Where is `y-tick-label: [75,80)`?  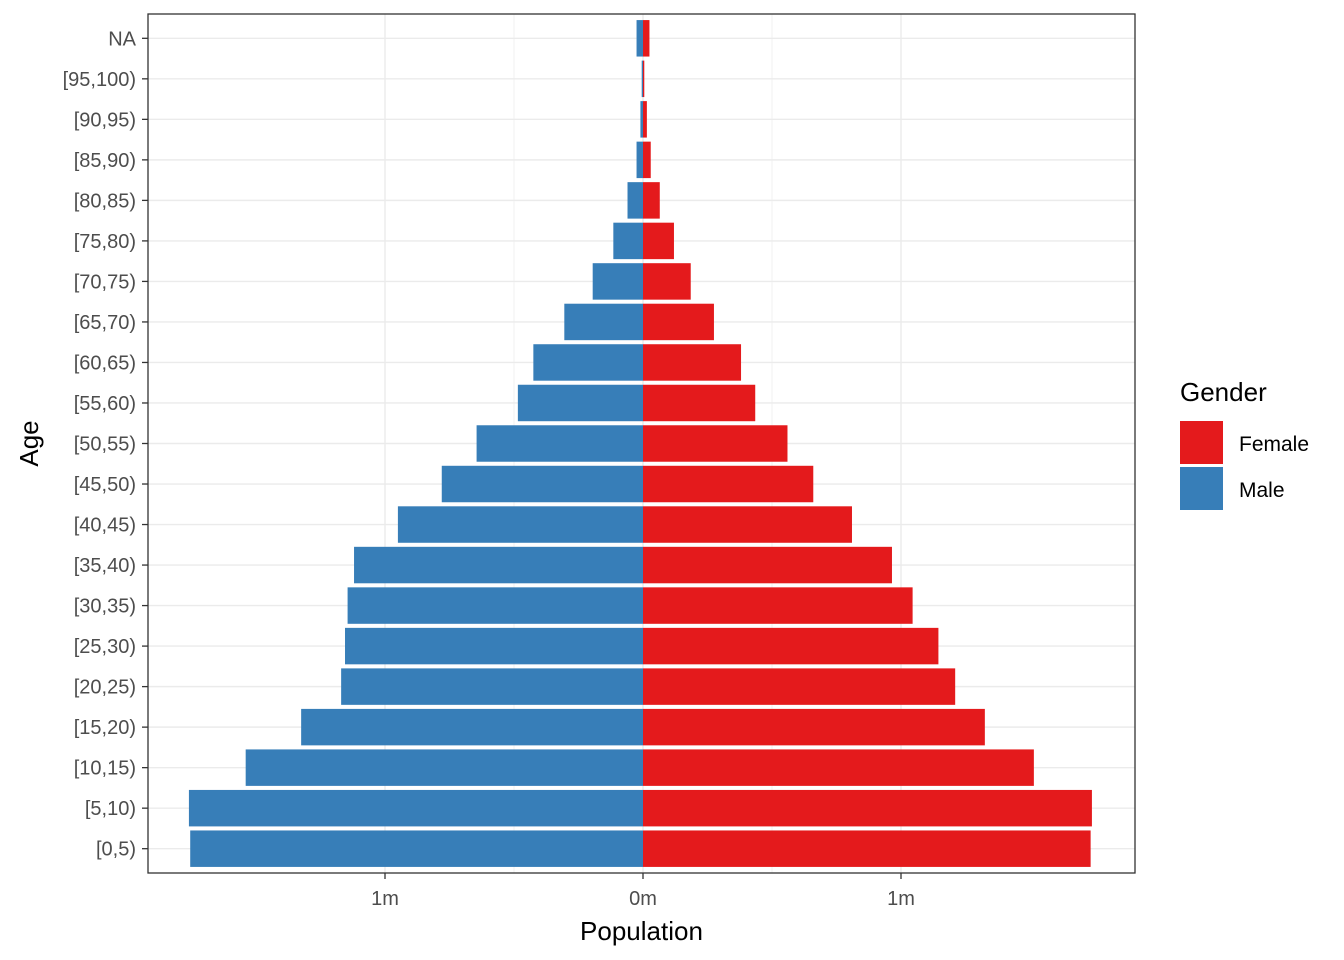
y-tick-label: [75,80) is located at coordinates (105, 242).